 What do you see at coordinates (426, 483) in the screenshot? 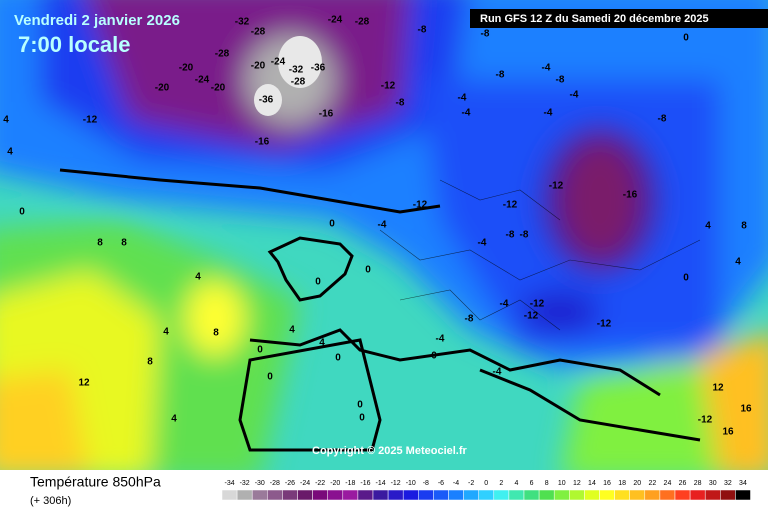
I see `scale-tick-label: -8` at bounding box center [426, 483].